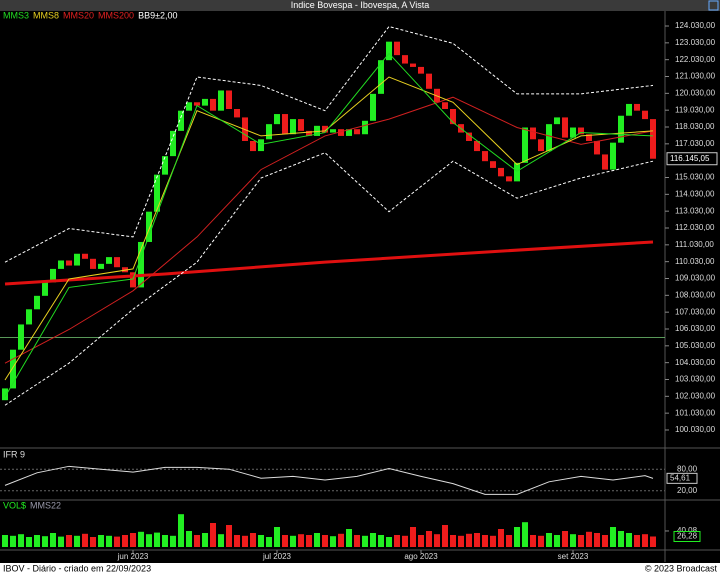  Describe the element at coordinates (329, 480) in the screenshot. I see `rsi-line` at that location.